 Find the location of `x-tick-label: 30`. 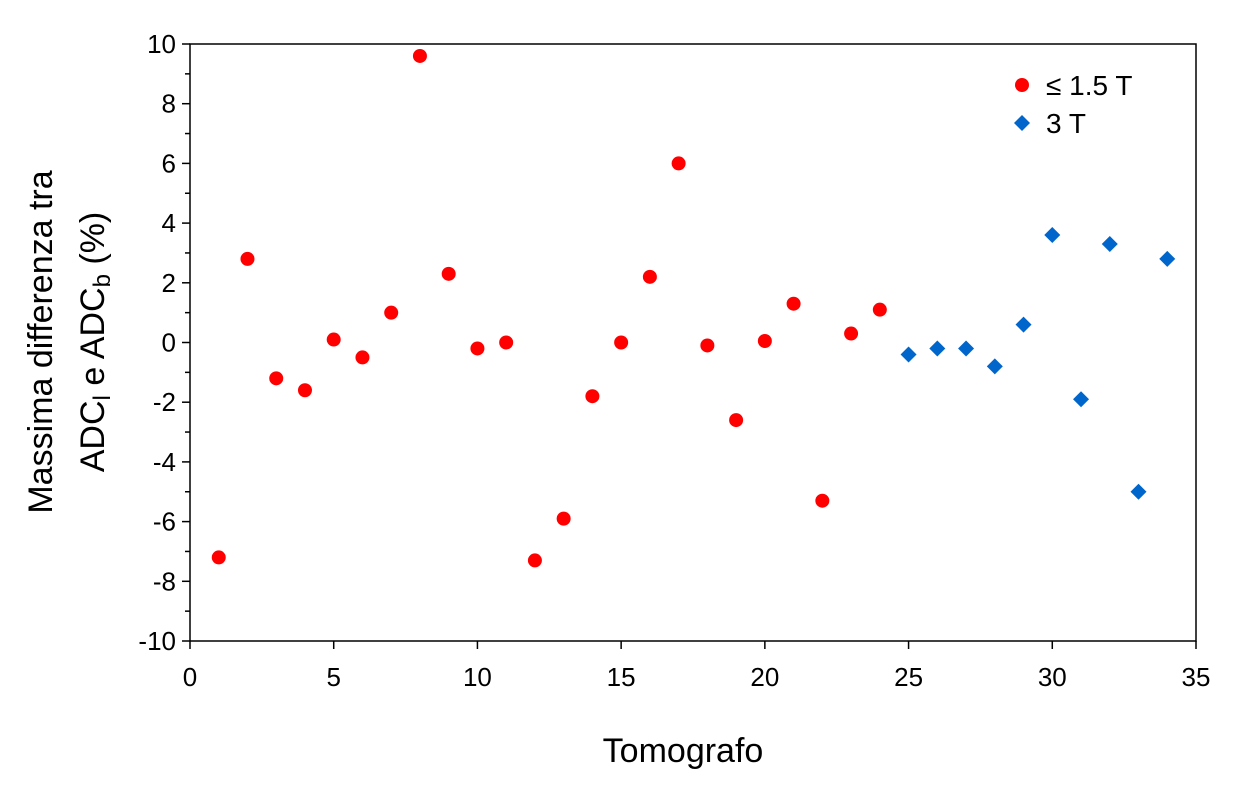

x-tick-label: 30 is located at coordinates (1052, 677).